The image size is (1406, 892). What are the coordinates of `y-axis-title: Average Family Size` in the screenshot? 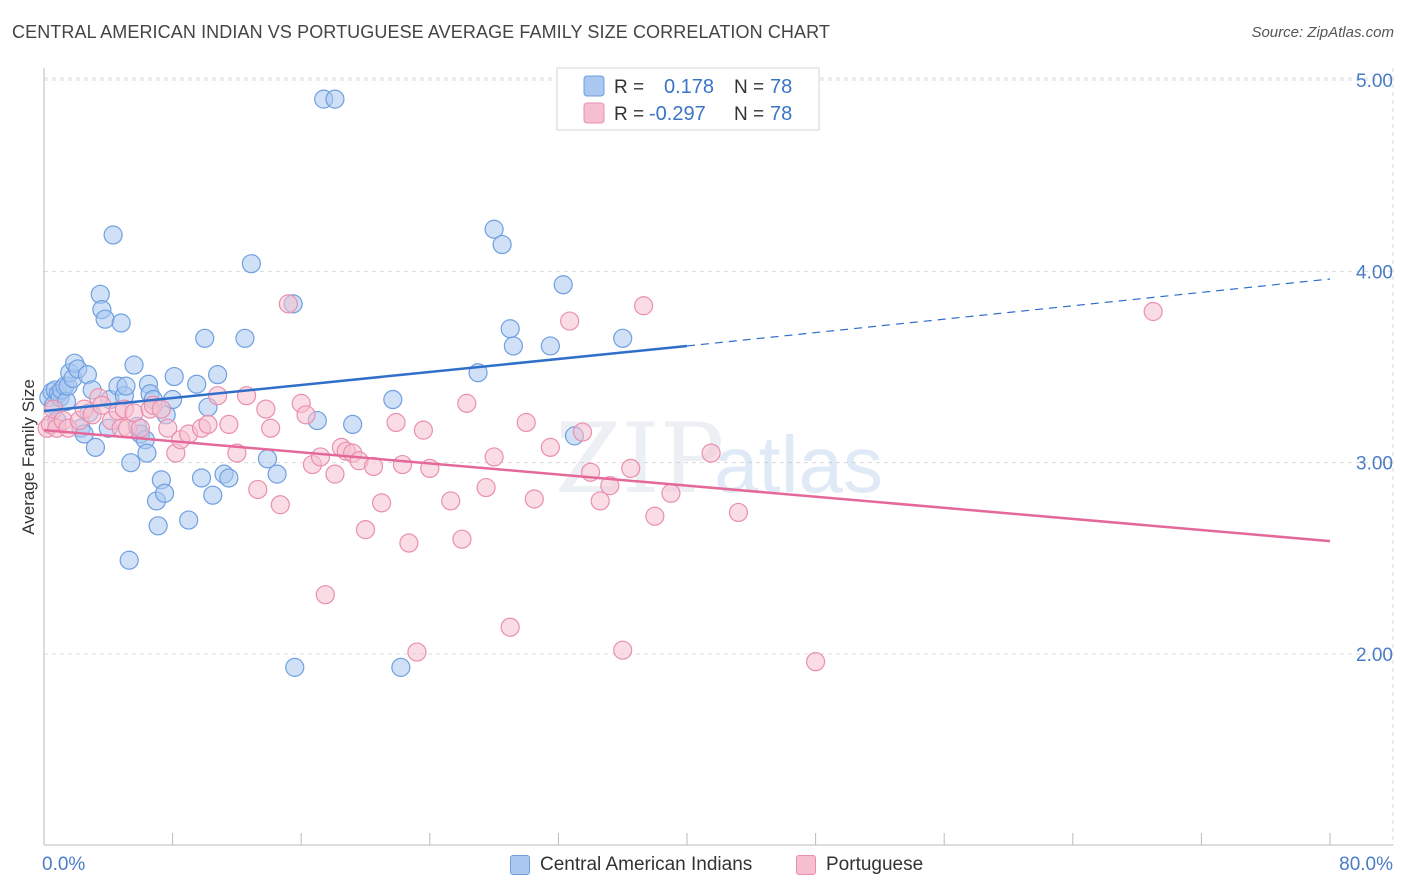 It's located at (28, 457).